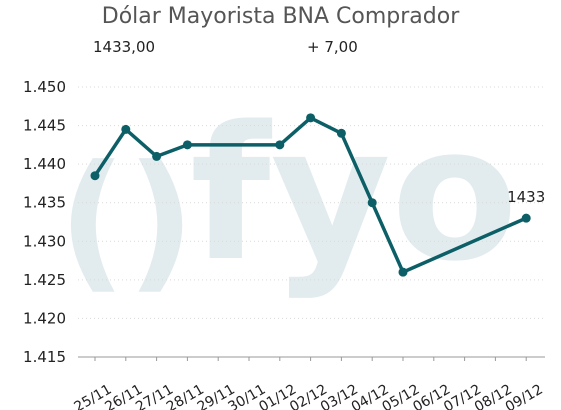  What do you see at coordinates (44, 164) in the screenshot?
I see `y-tick-label: 1.440` at bounding box center [44, 164].